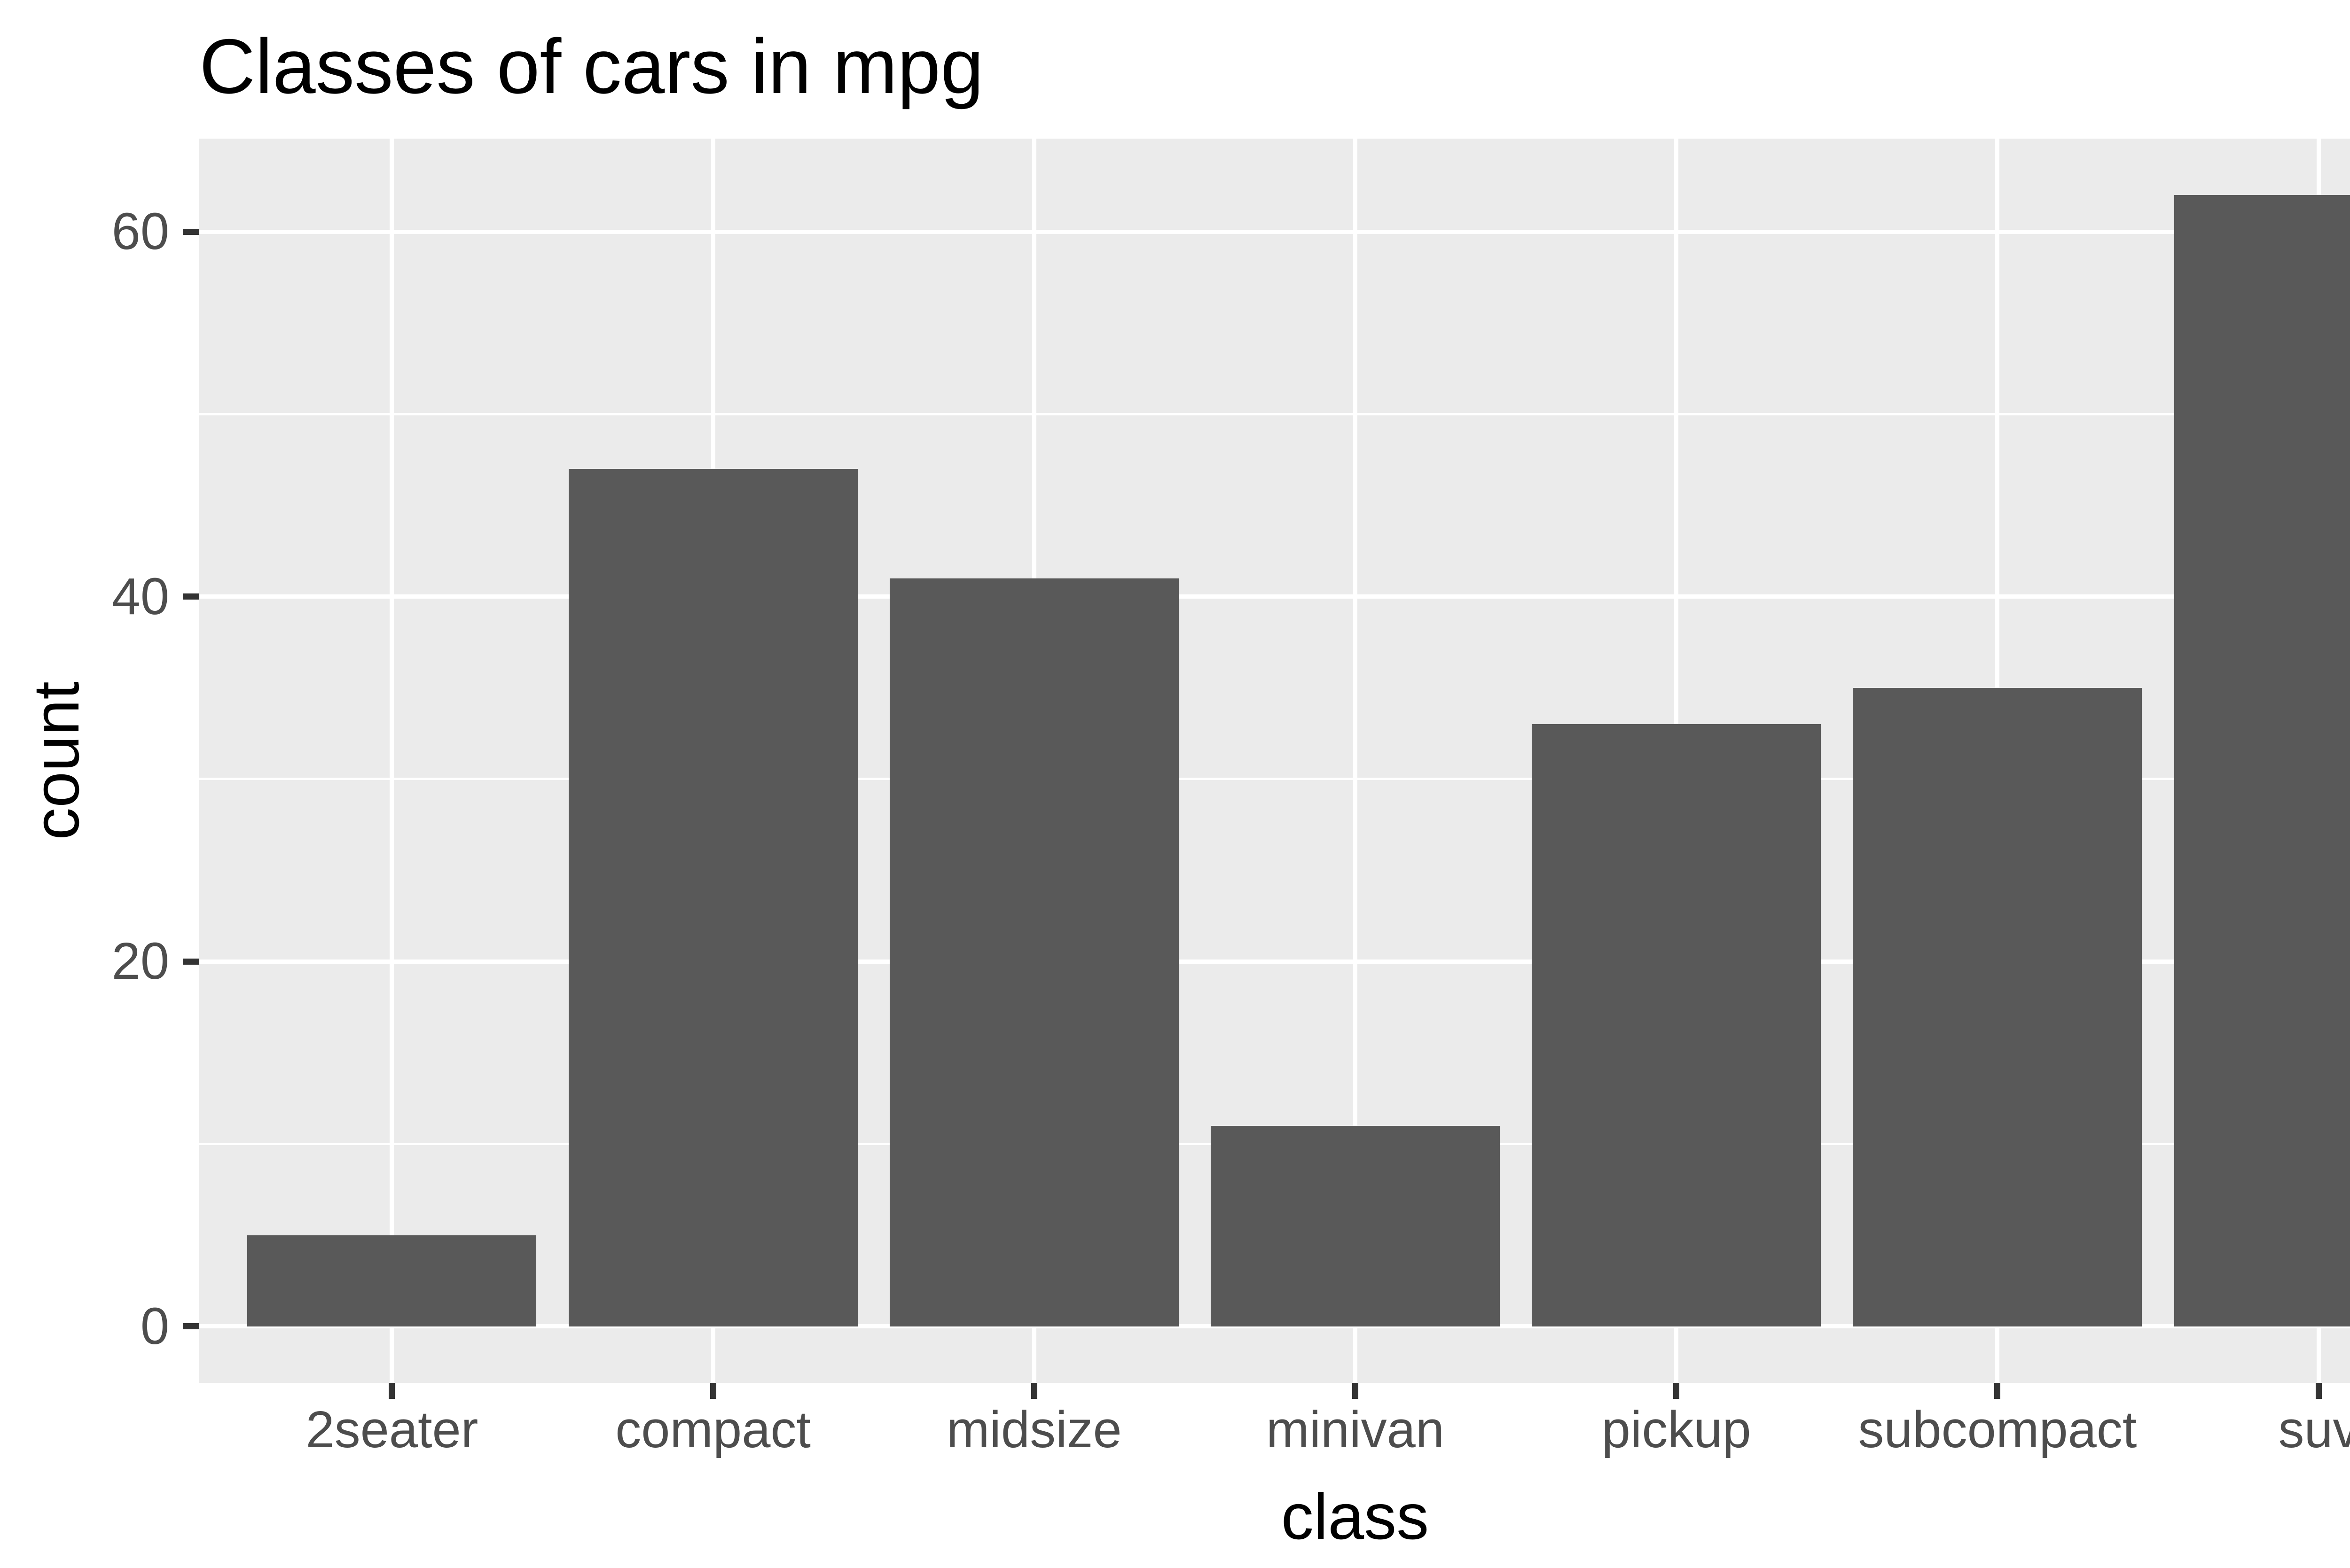 The height and width of the screenshot is (1568, 2350). Describe the element at coordinates (140, 232) in the screenshot. I see `y-tick-label: 60` at that location.